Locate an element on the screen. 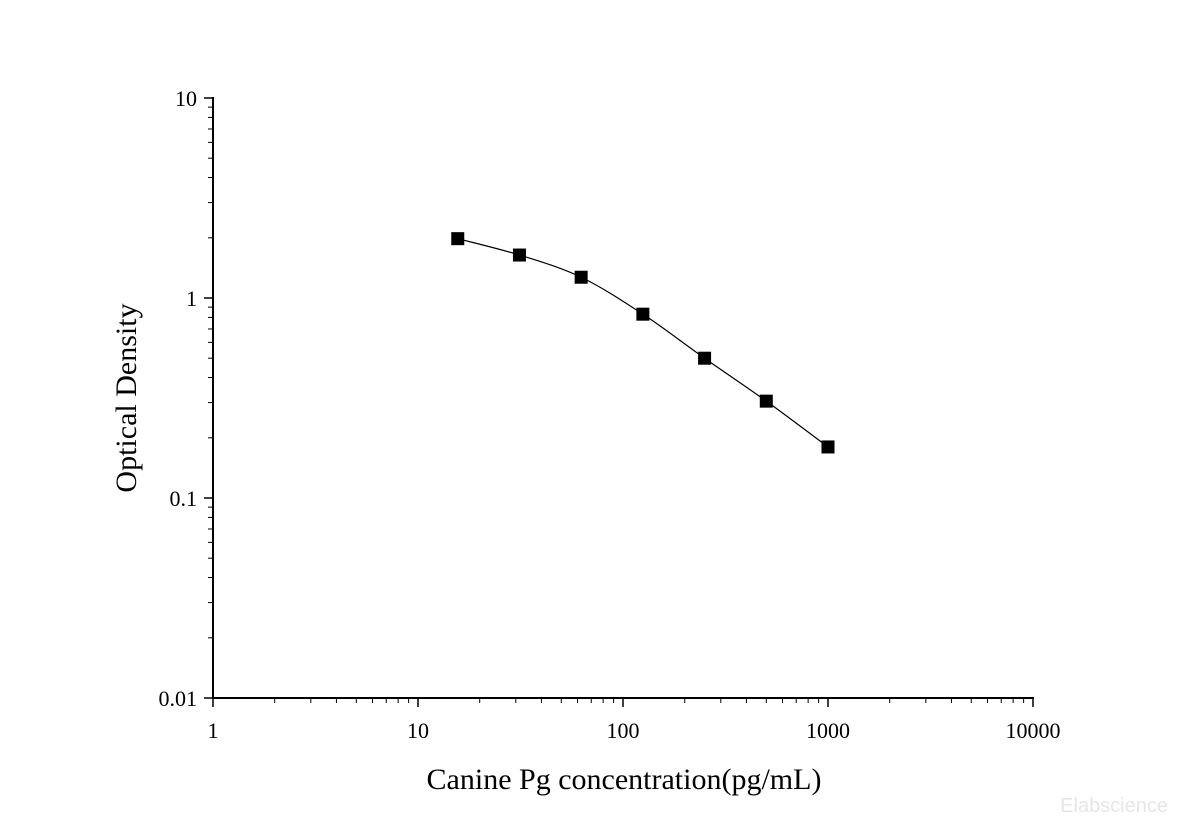 The width and height of the screenshot is (1200, 838). y-ticks is located at coordinates (208, 398).